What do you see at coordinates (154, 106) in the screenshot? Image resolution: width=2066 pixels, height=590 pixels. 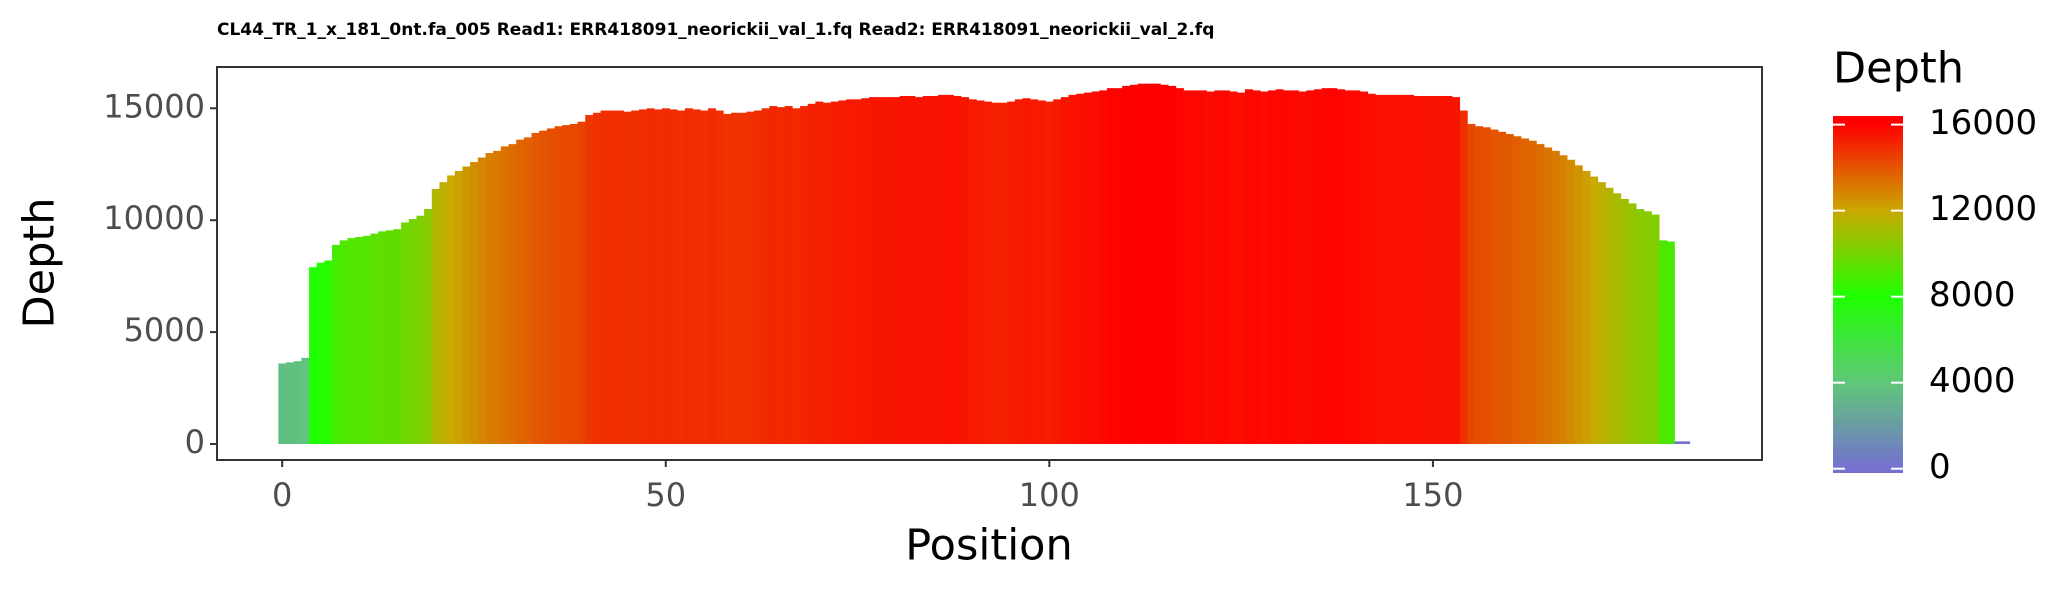 I see `y-tick-label: 15000` at bounding box center [154, 106].